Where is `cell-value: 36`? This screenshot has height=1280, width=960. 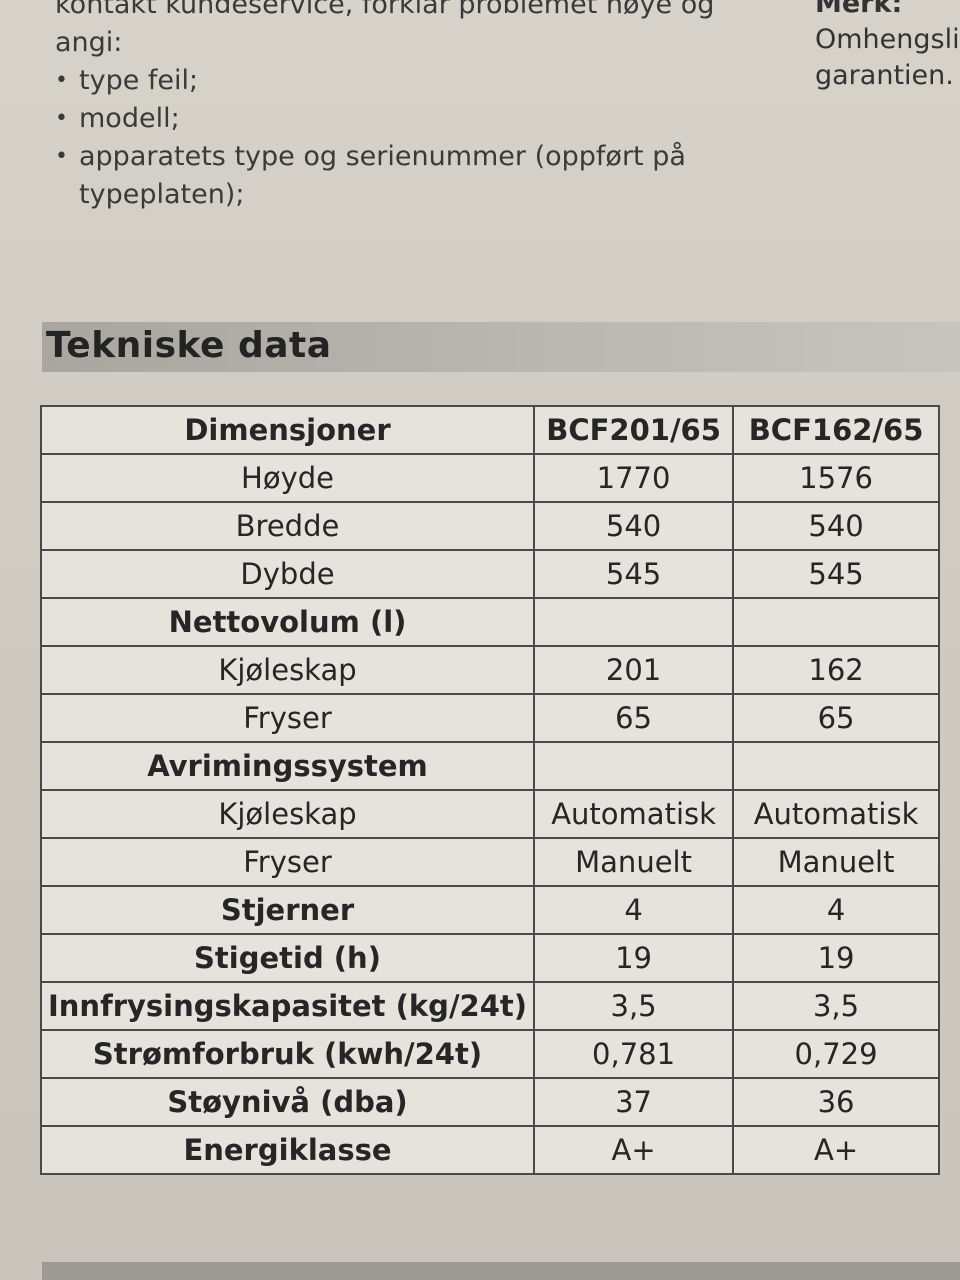 cell-value: 36 is located at coordinates (836, 1102).